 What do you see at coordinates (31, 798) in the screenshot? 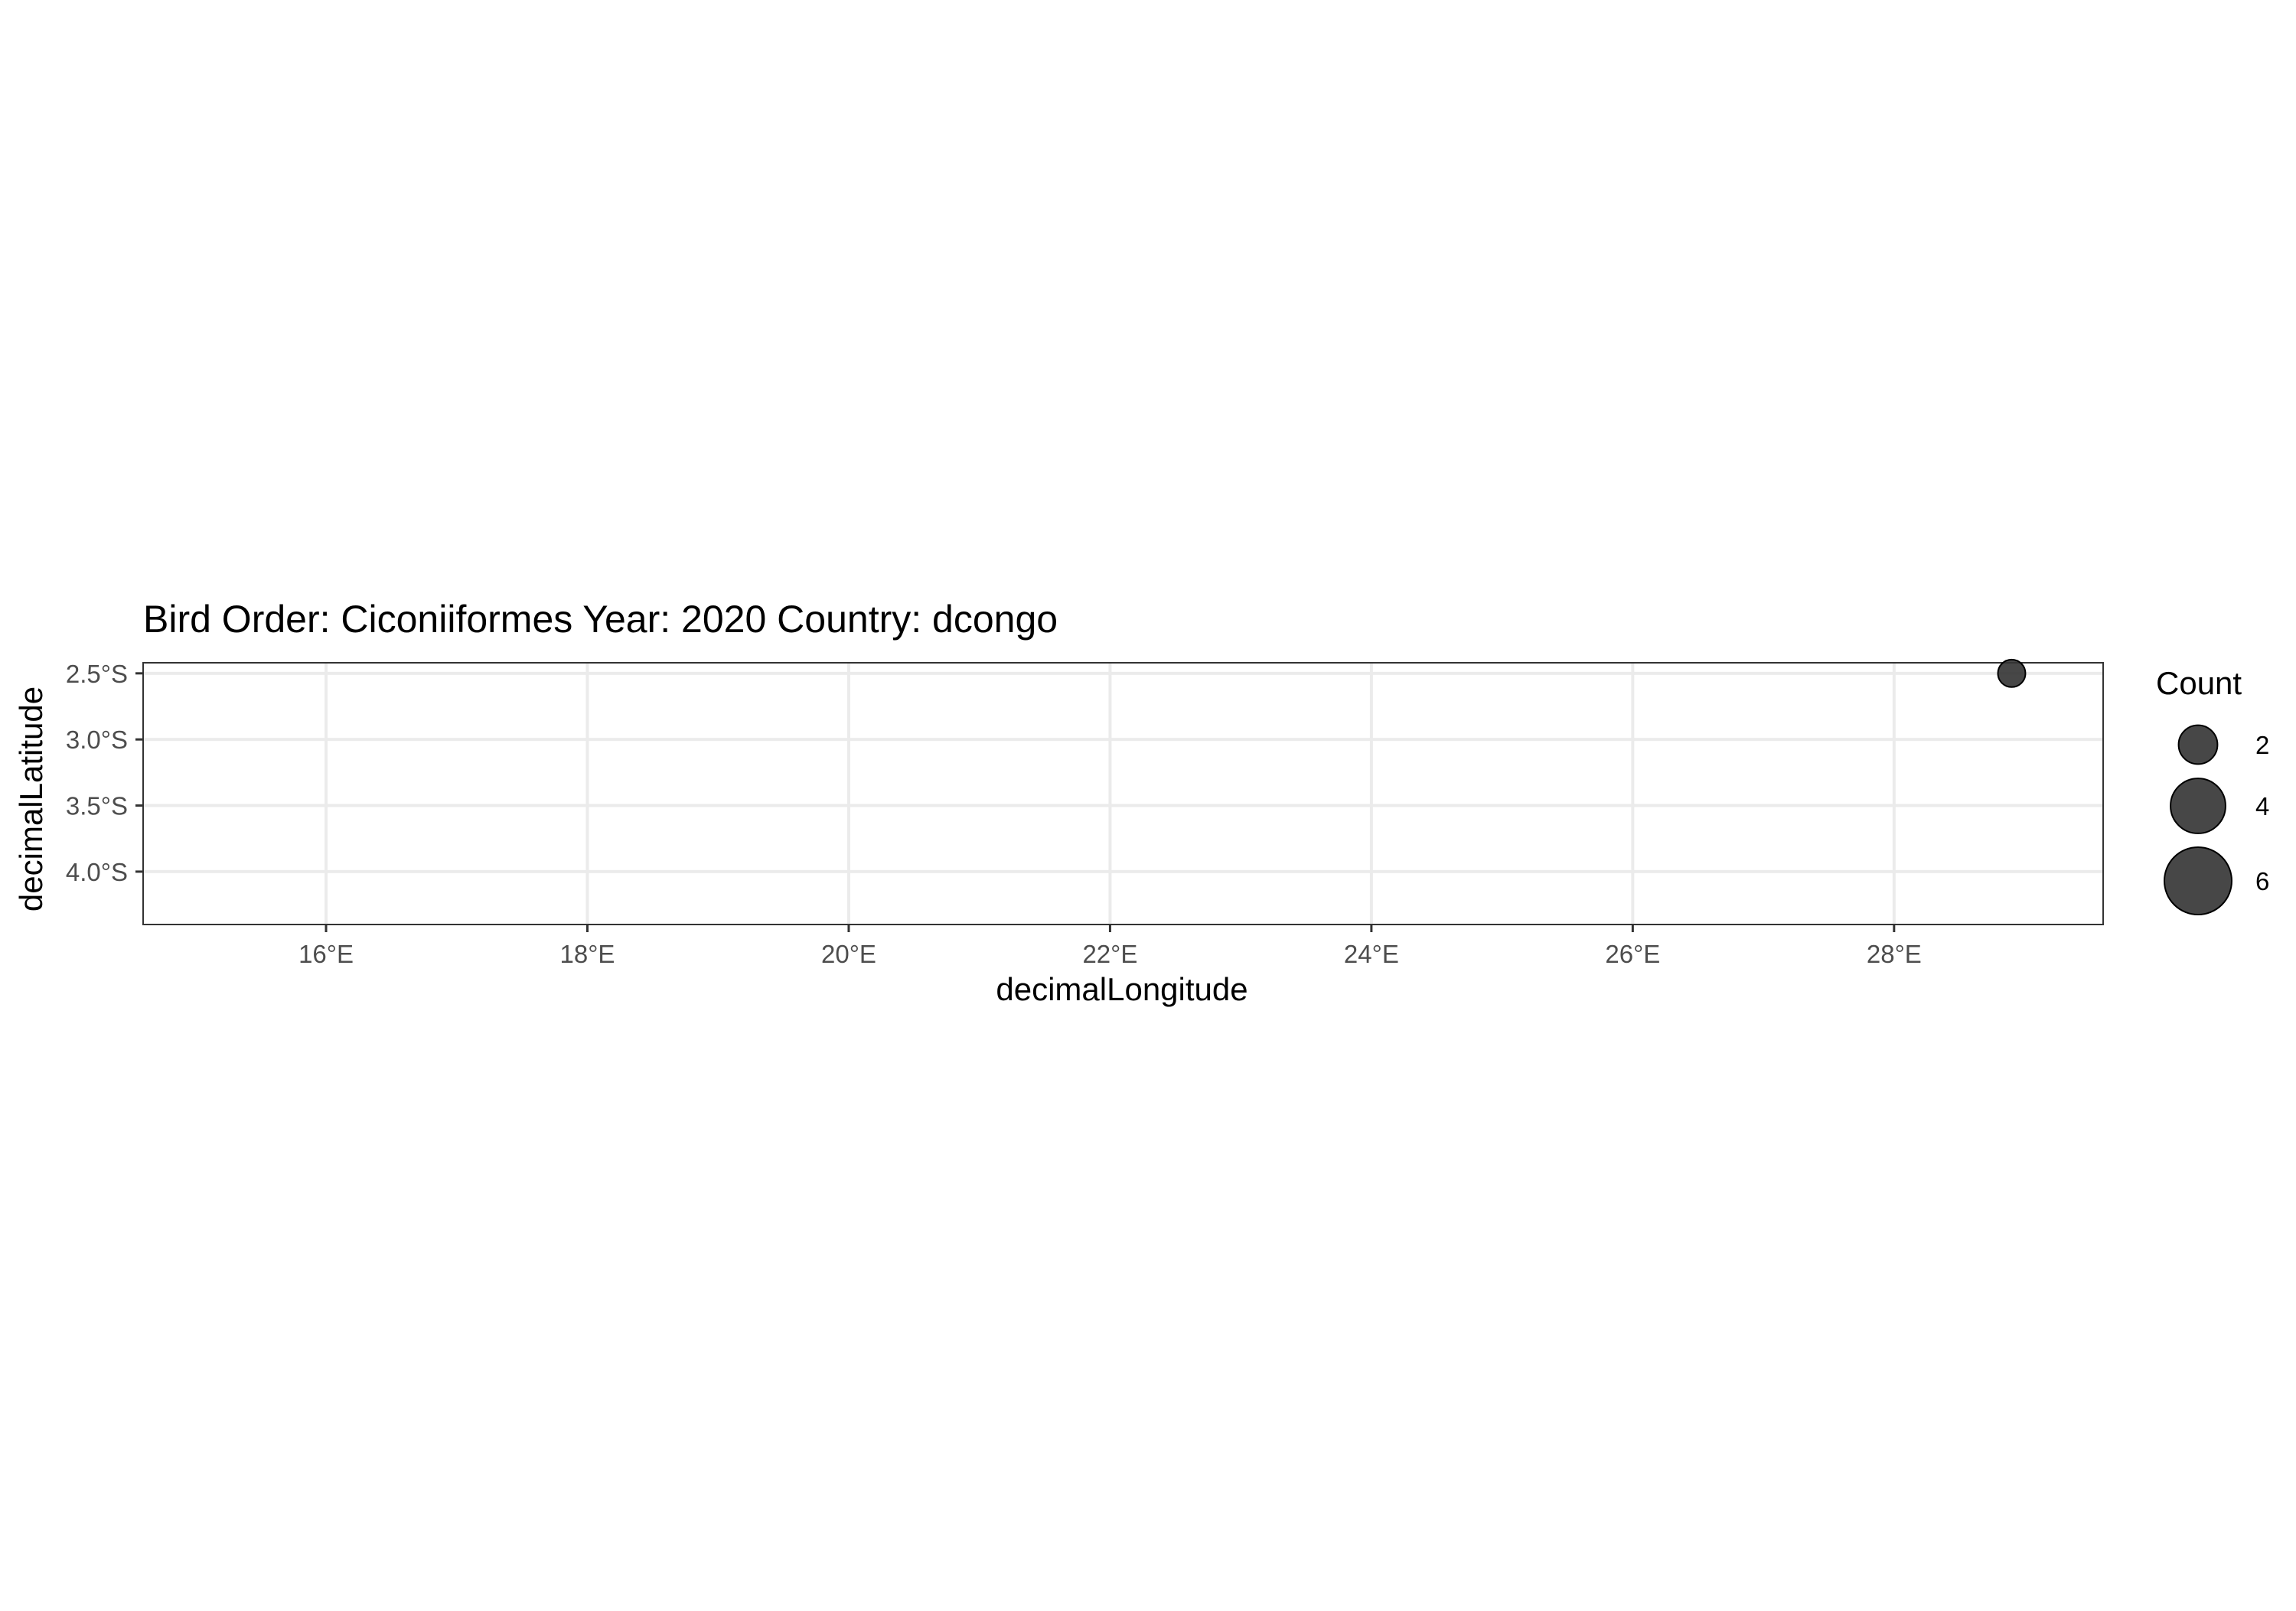
I see `y-axis-title: decimalLatitude` at bounding box center [31, 798].